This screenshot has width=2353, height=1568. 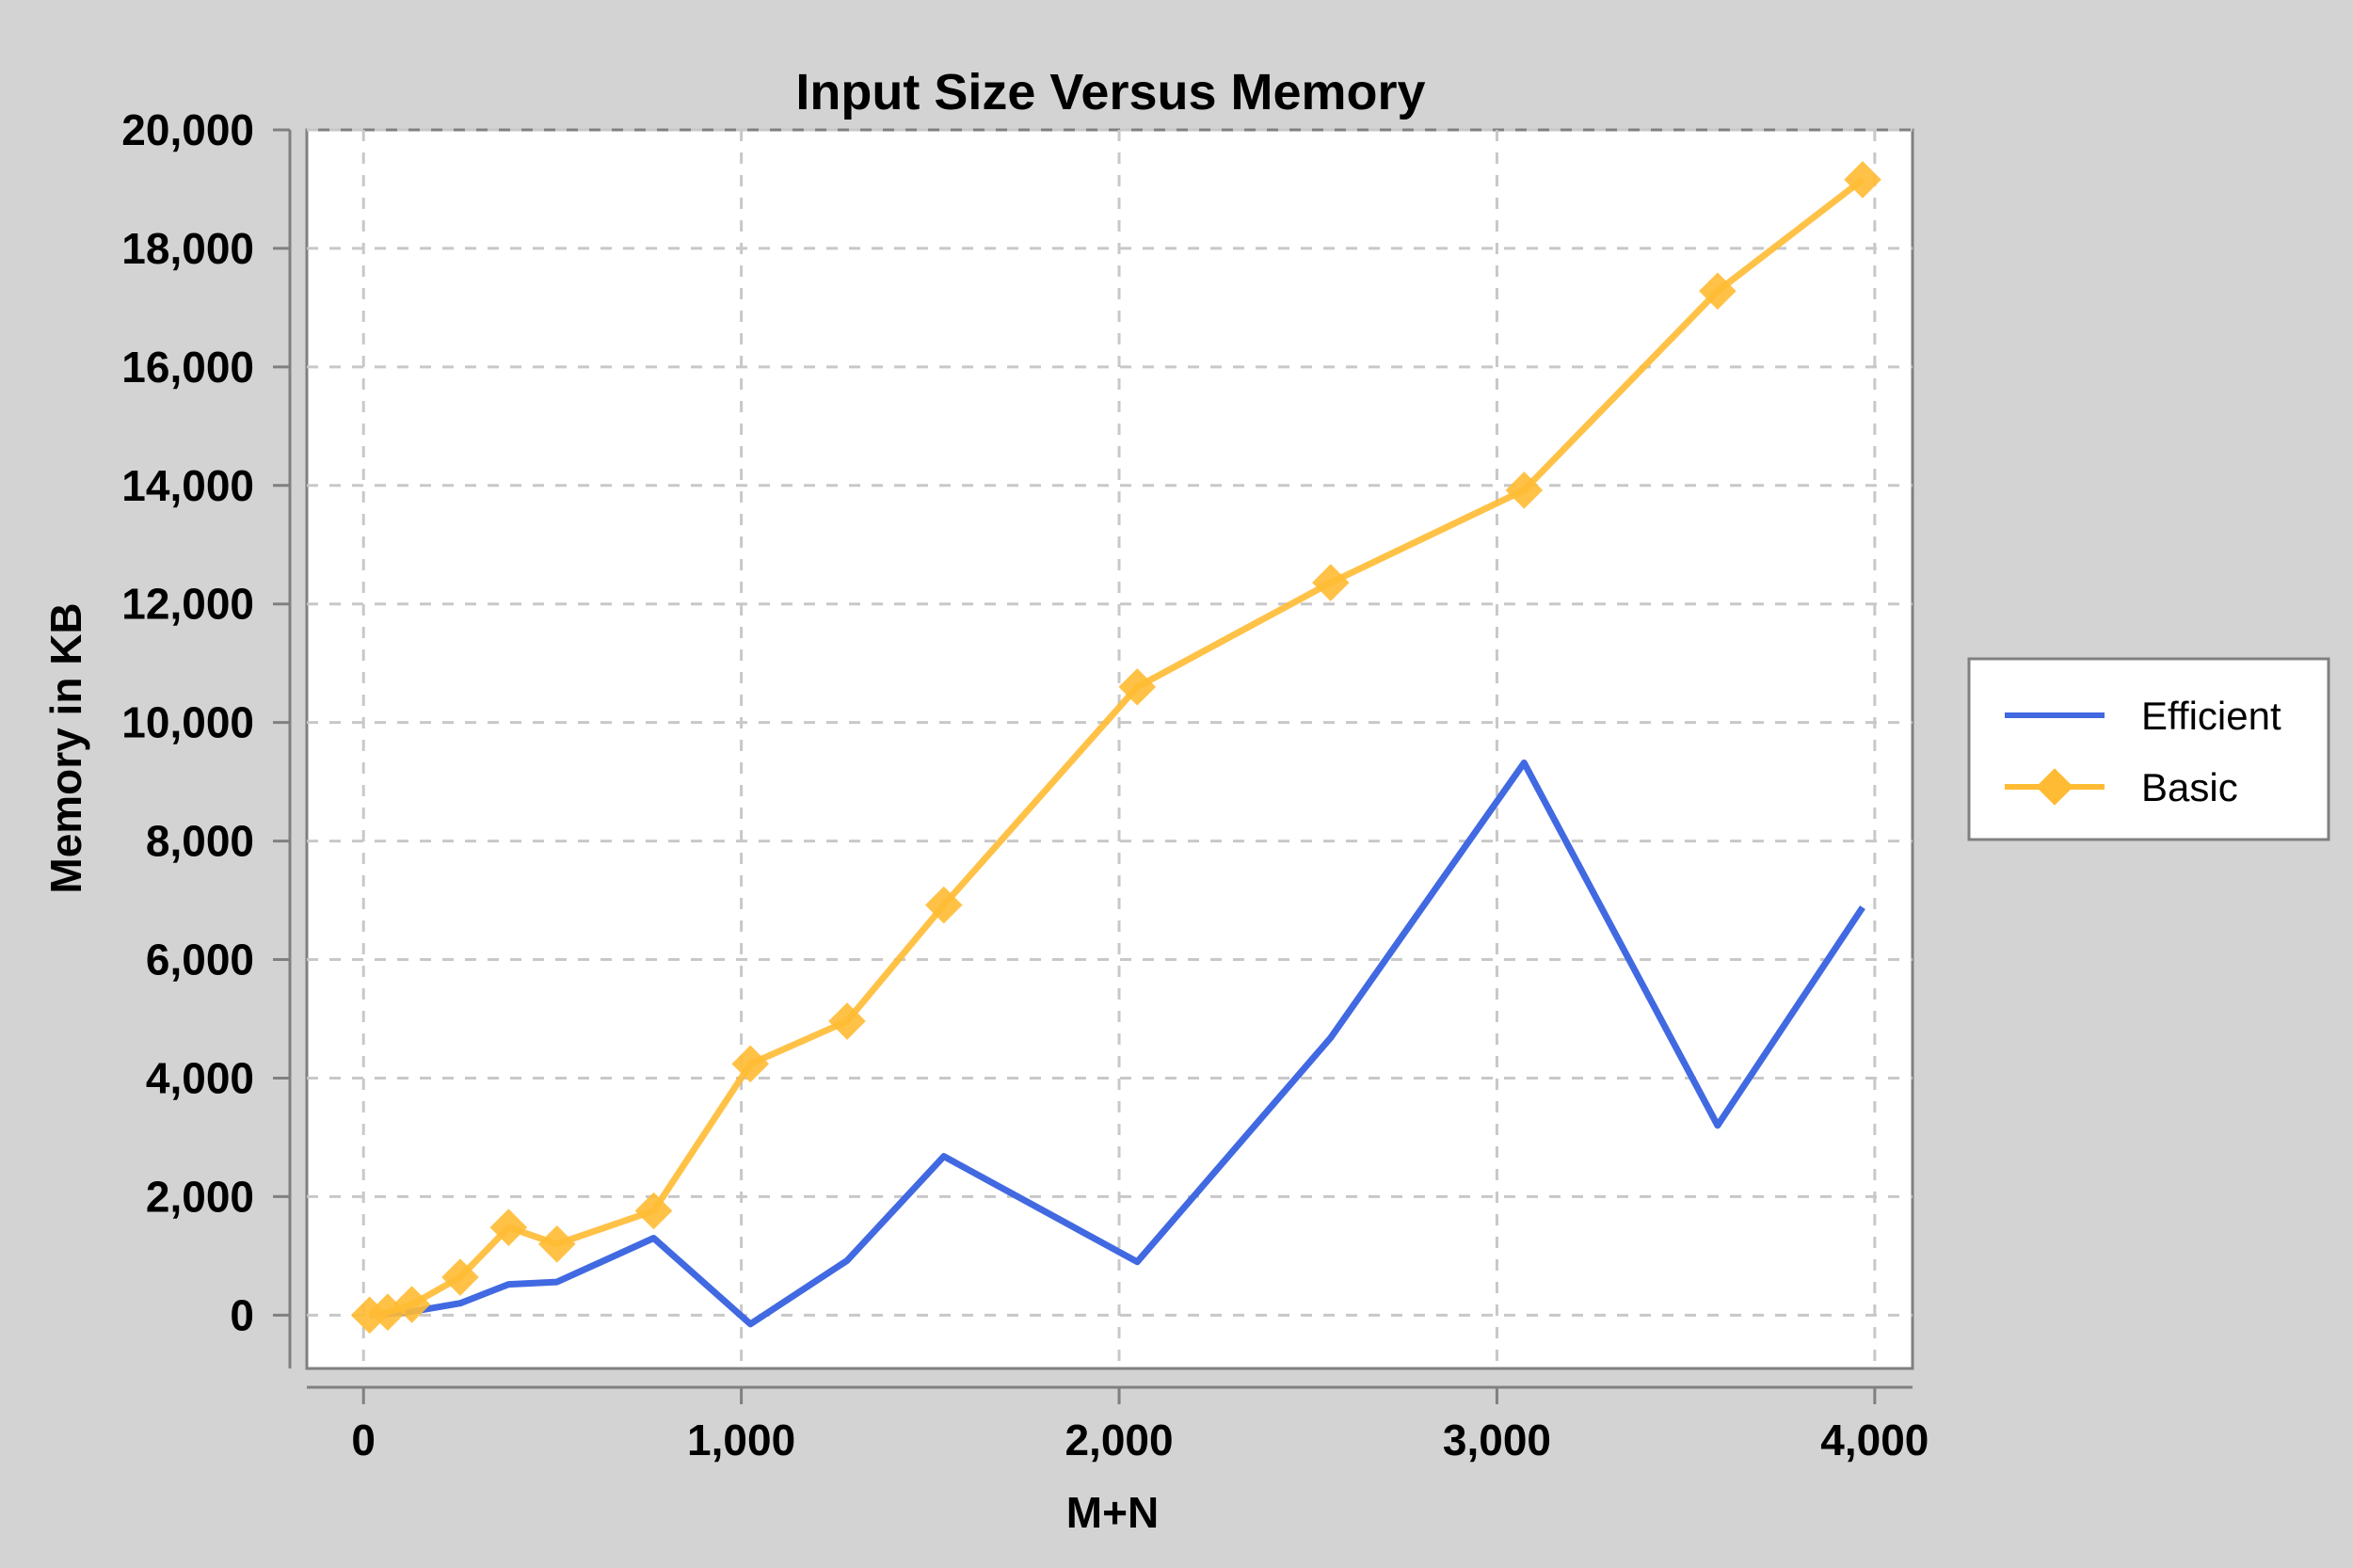 What do you see at coordinates (188, 248) in the screenshot?
I see `y-tick-label: 18,000` at bounding box center [188, 248].